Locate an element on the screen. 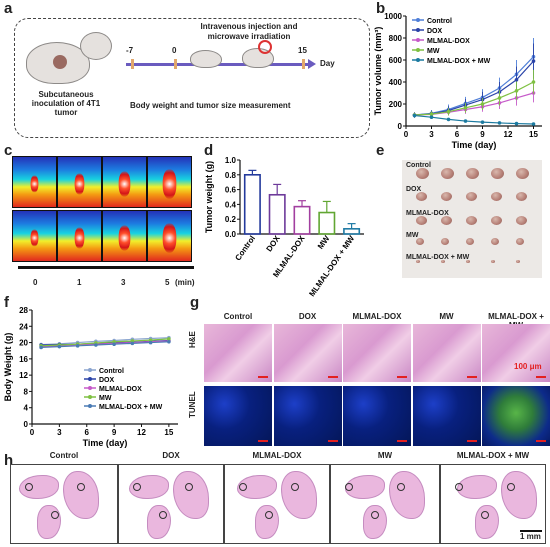  tick-label-end: 15 is located at coordinates (302, 50).